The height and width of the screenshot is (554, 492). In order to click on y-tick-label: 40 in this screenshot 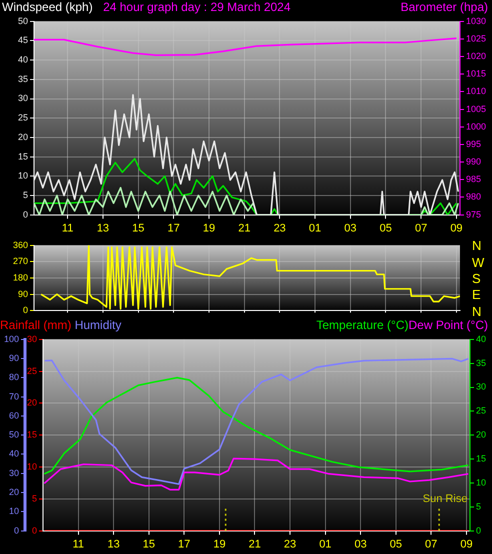, I will do `click(23, 59)`.